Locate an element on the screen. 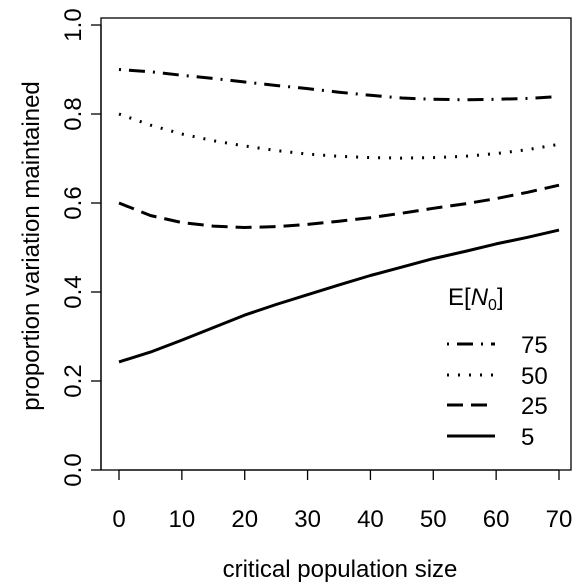  x-tick-label: 70 is located at coordinates (559, 519).